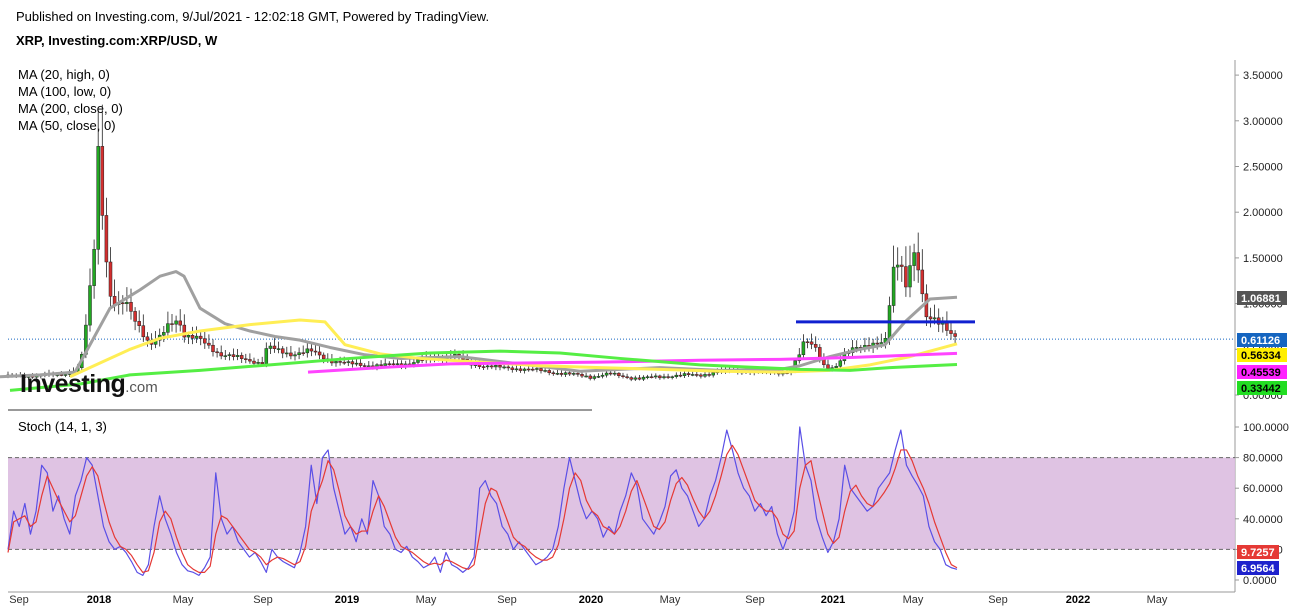  I want to click on ma-legend-item-50-close: MA (50, close, 0), so click(67, 125).